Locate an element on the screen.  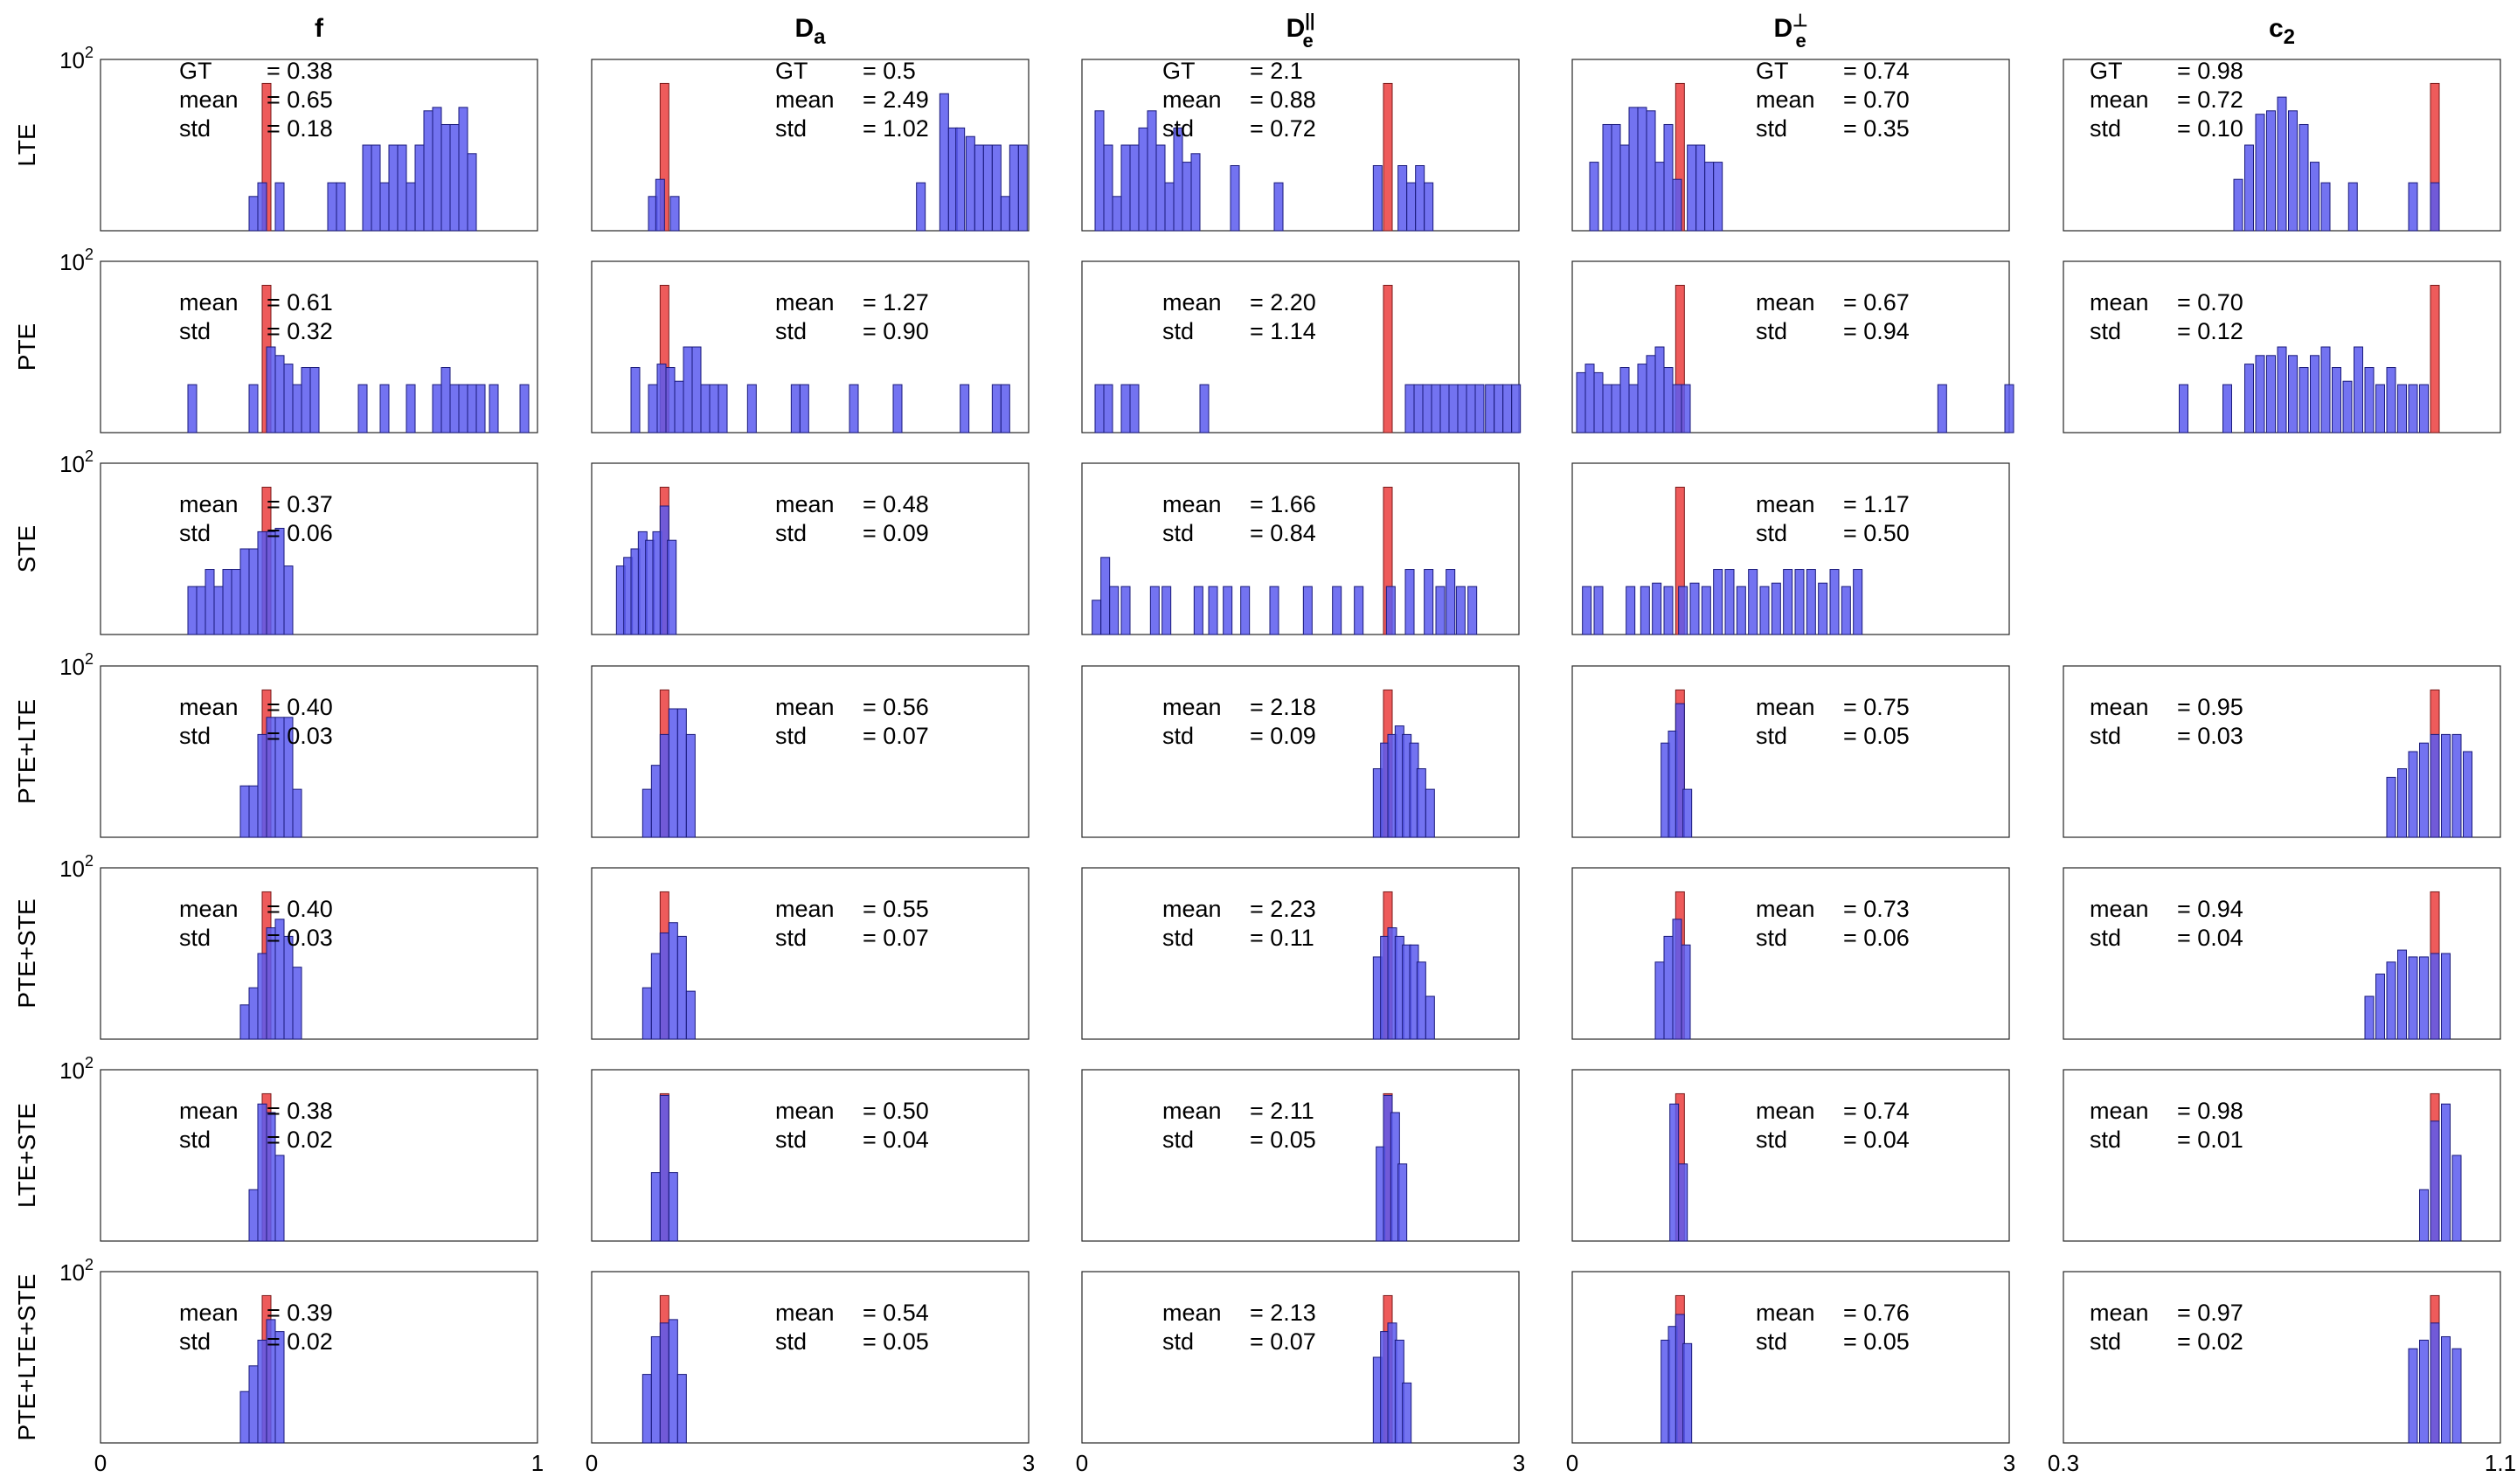
stat-value-mean: = 0.94 is located at coordinates (2210, 909).